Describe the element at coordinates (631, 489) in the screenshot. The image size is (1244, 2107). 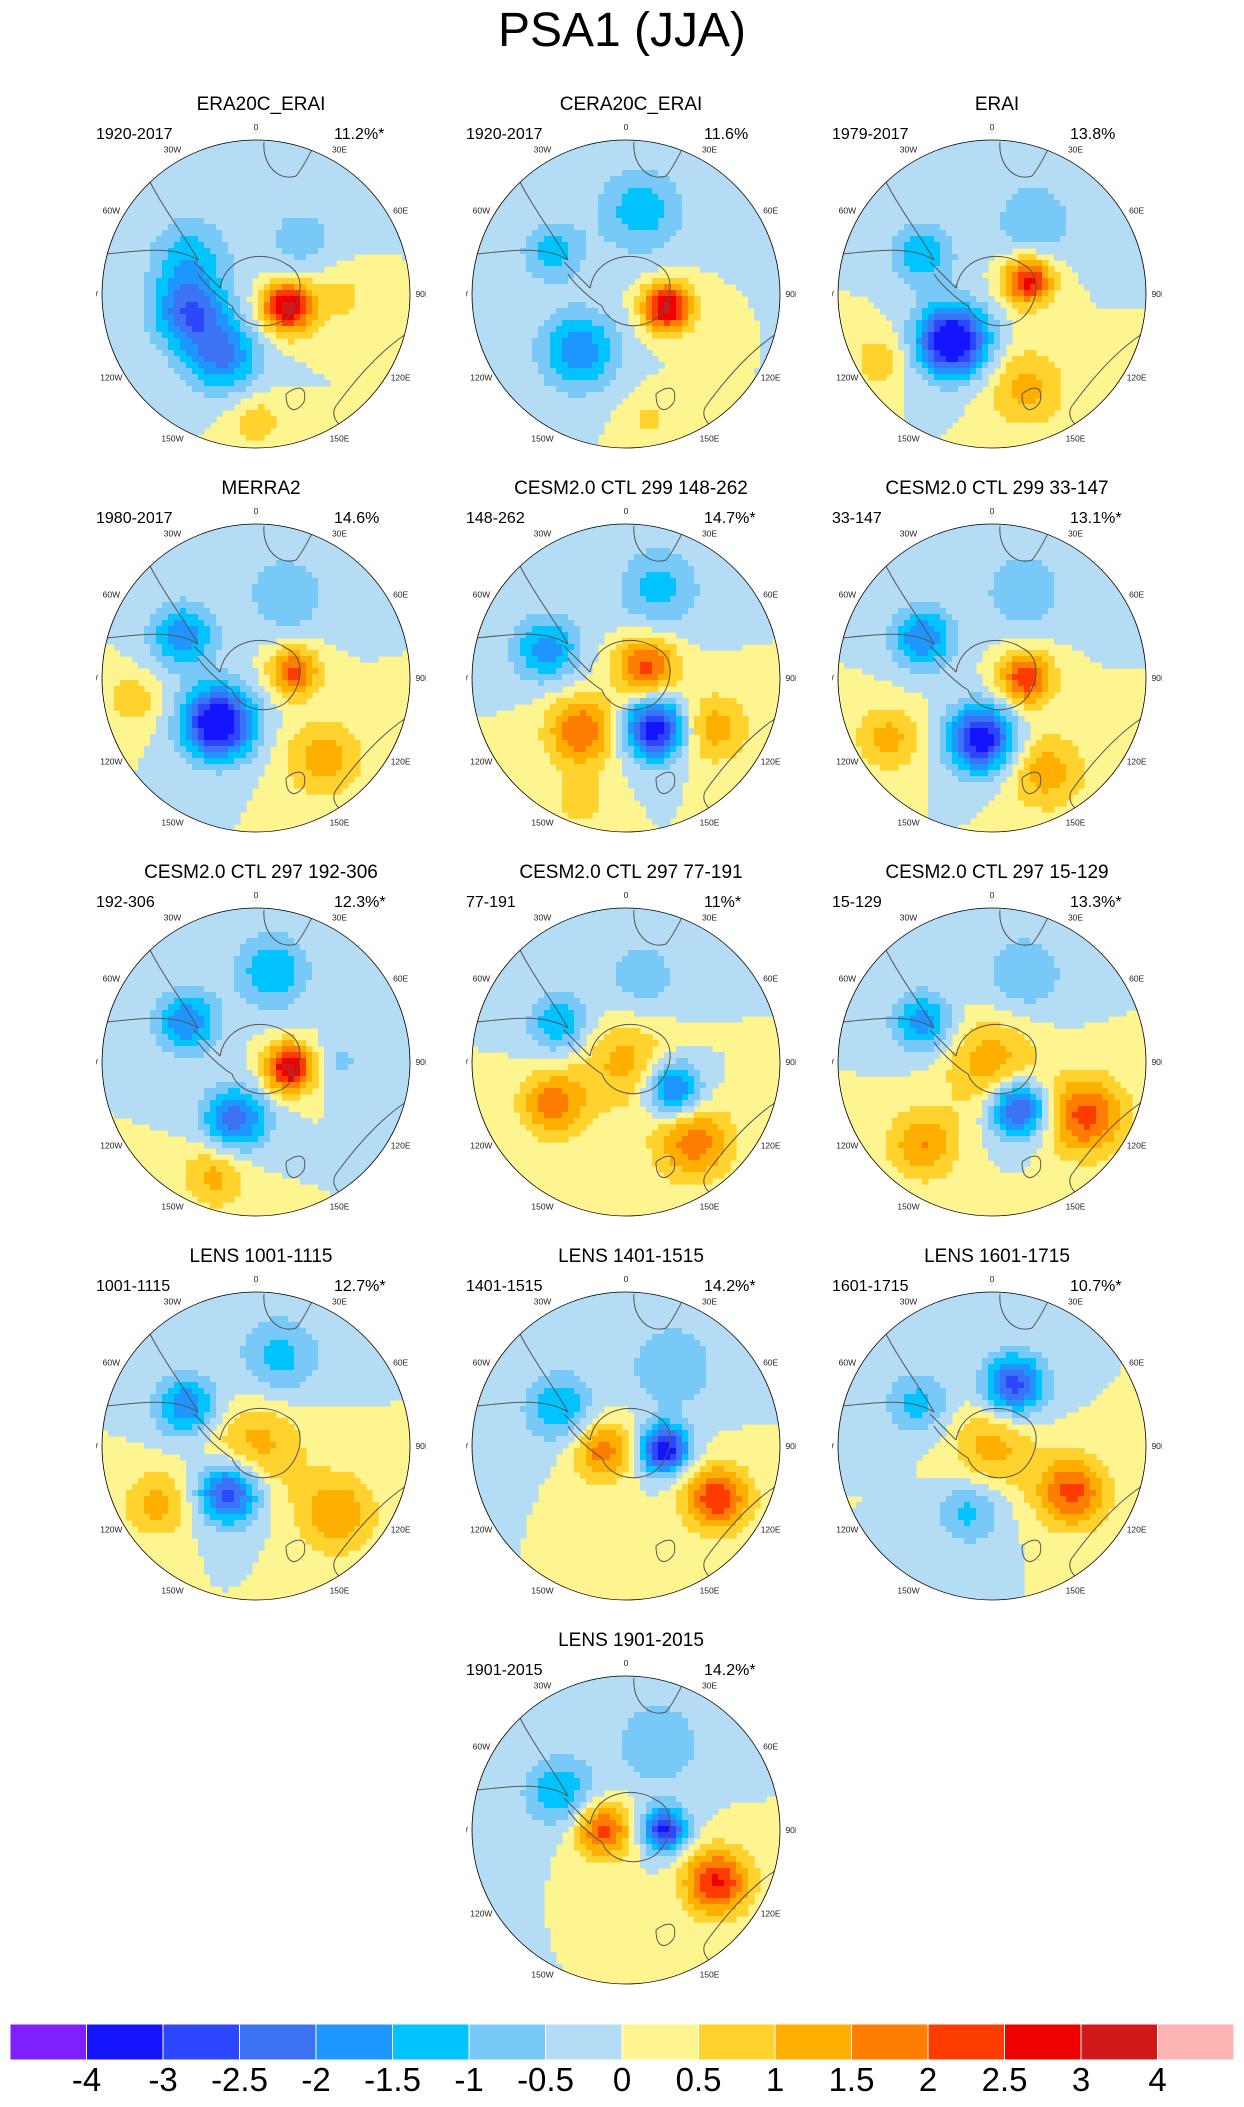
I see `panel-title: CESM2.0 CTL 299 148-262` at that location.